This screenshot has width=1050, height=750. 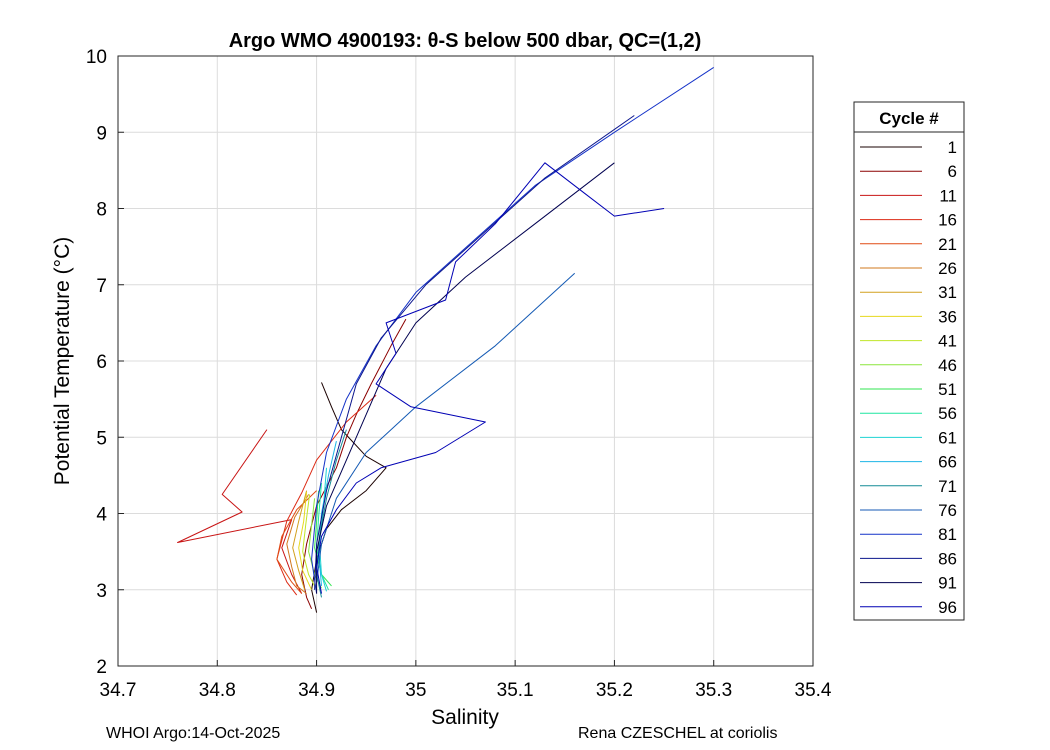 What do you see at coordinates (947, 244) in the screenshot?
I see `legend-label-cycle-21: 21` at bounding box center [947, 244].